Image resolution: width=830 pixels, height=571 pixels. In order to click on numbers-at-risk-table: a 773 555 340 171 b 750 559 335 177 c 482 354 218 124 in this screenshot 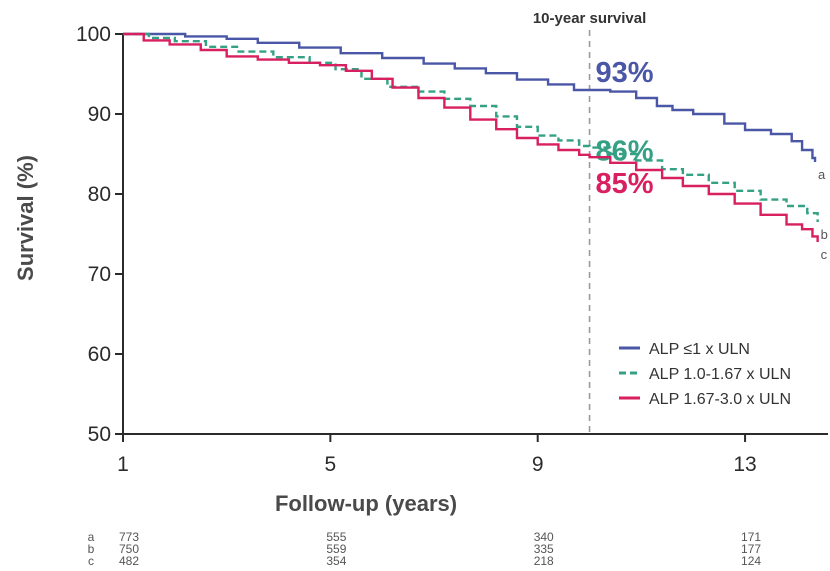, I will do `click(425, 549)`.